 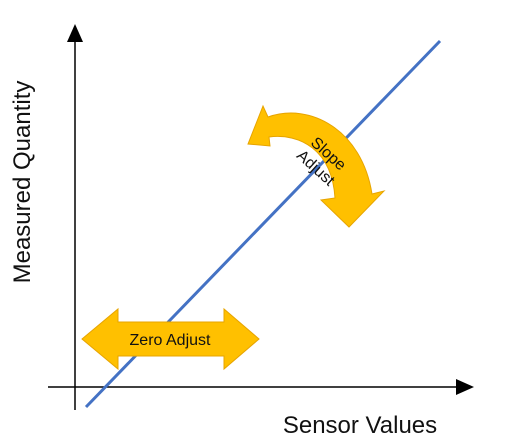 What do you see at coordinates (465, 387) in the screenshot?
I see `x-axis-arrowhead` at bounding box center [465, 387].